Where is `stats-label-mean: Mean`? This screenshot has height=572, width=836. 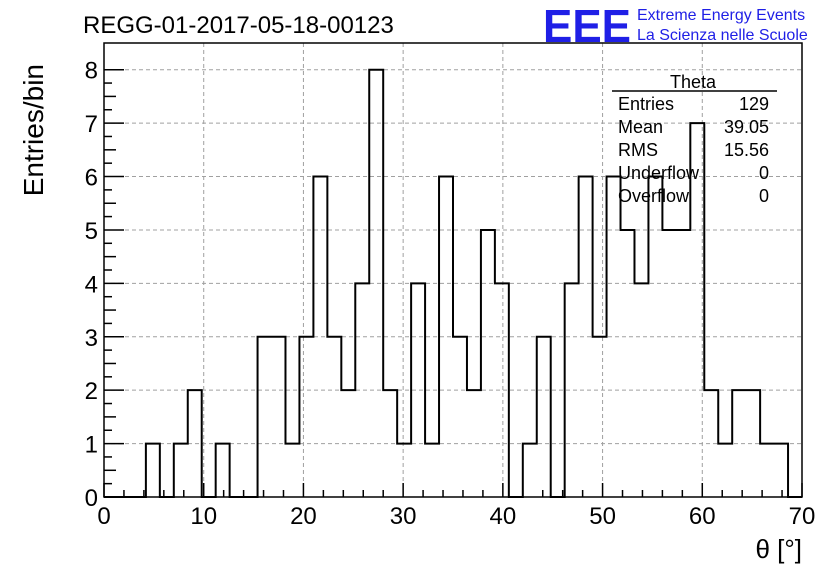
stats-label-mean: Mean is located at coordinates (640, 127).